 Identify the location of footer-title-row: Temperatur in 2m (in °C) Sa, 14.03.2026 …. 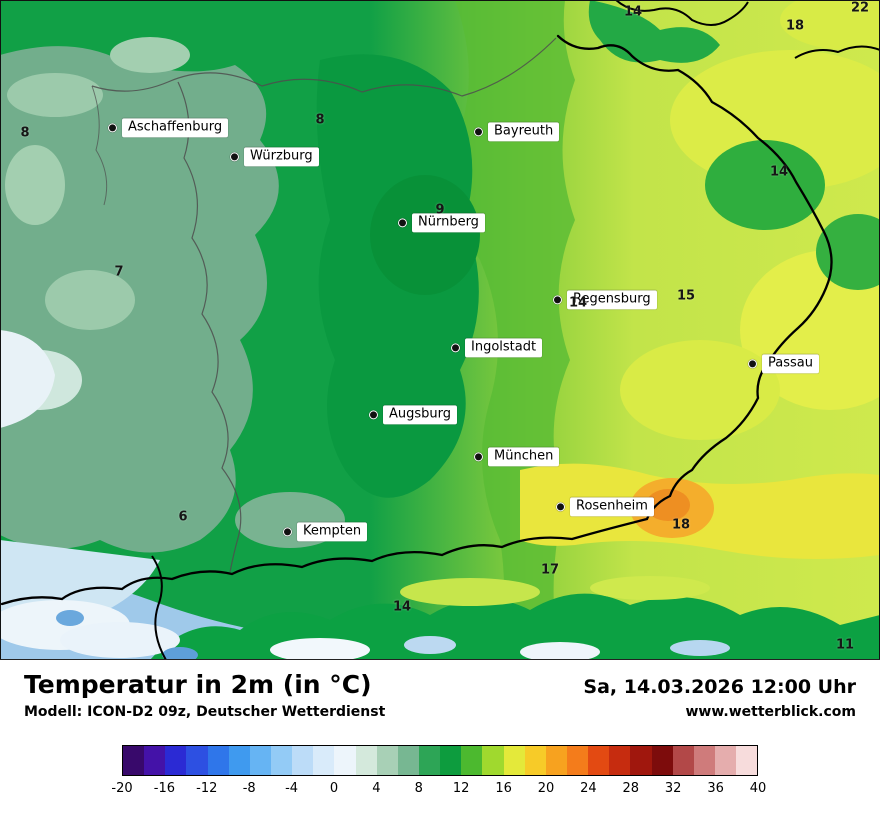
(440, 684).